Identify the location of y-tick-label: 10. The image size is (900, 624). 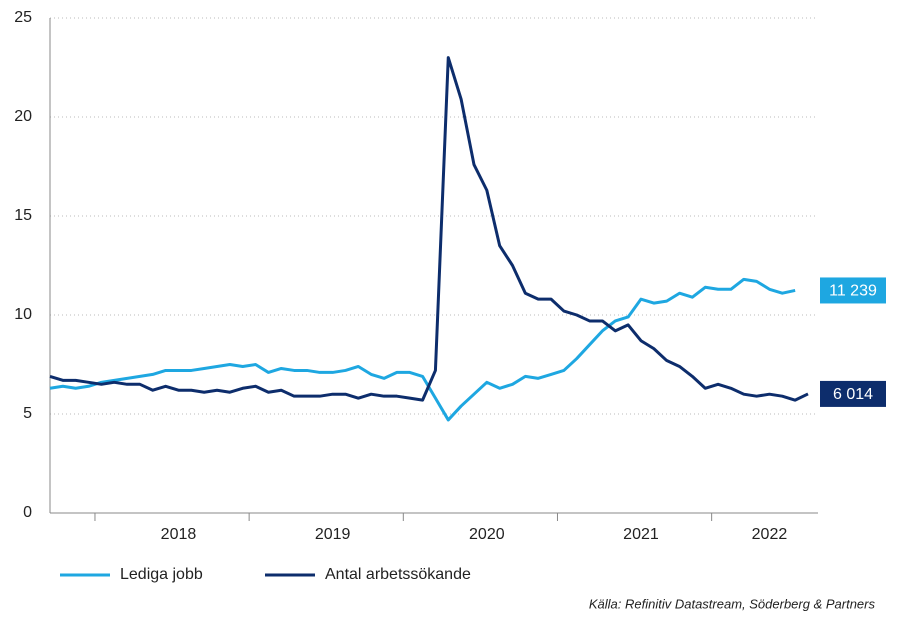
(23, 314).